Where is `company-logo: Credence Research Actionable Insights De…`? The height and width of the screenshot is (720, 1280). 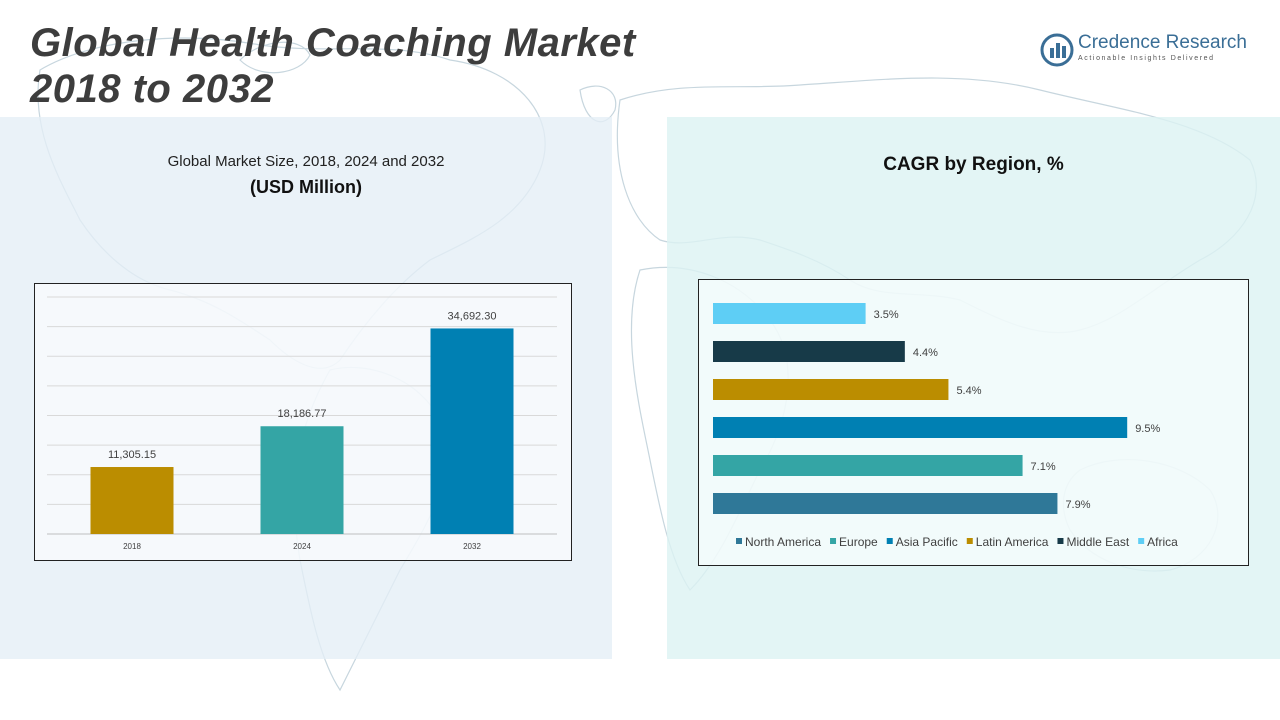 company-logo: Credence Research Actionable Insights De… is located at coordinates (1150, 50).